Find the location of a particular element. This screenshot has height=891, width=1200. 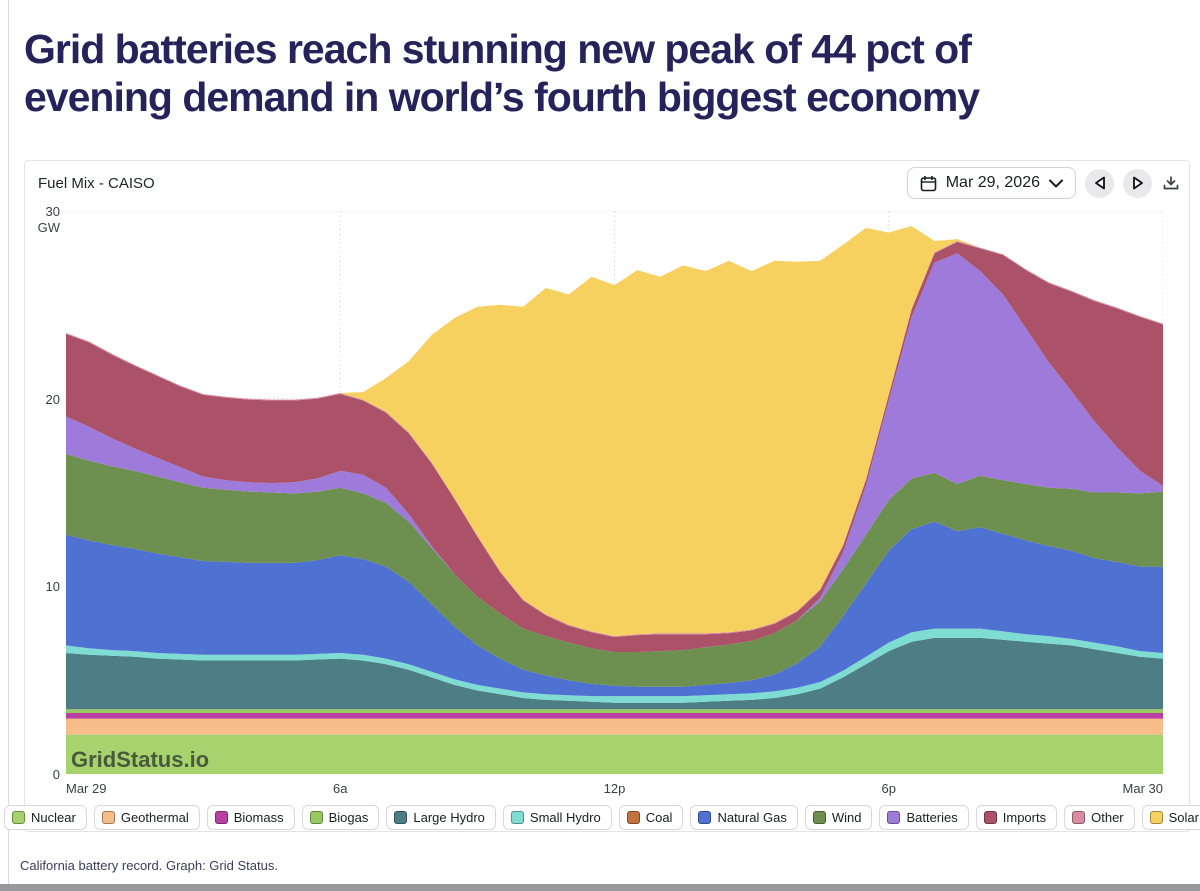

download-icon is located at coordinates (1171, 183).